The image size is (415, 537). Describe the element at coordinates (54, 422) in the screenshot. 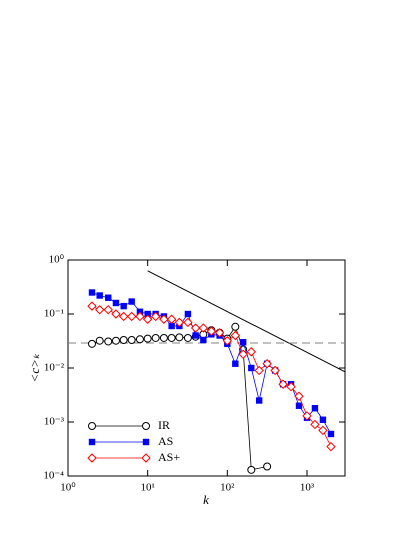

I see `y-tick-label: 10⁻³` at that location.